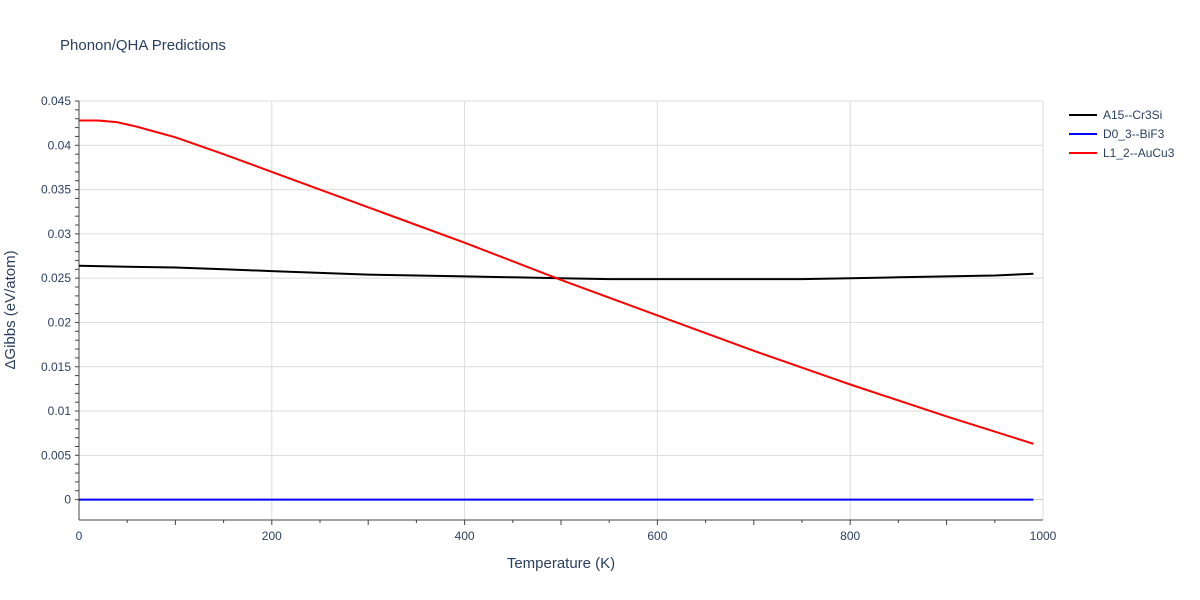 The height and width of the screenshot is (600, 1200). I want to click on legend-label: A15--Cr3Si, so click(1132, 115).